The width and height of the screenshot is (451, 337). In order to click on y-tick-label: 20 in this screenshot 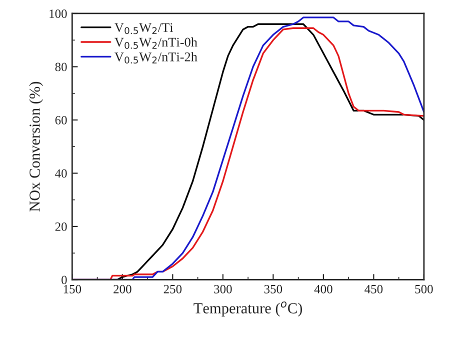, I will do `click(61, 226)`.